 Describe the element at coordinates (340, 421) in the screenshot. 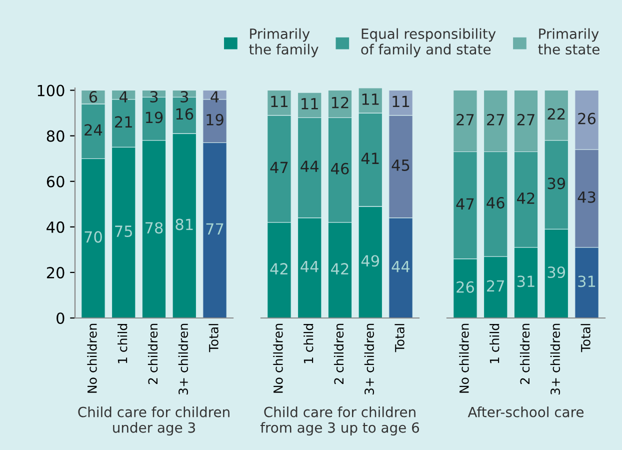

I see `x-axis-title: Child care for children from age 3 up to age 6` at that location.